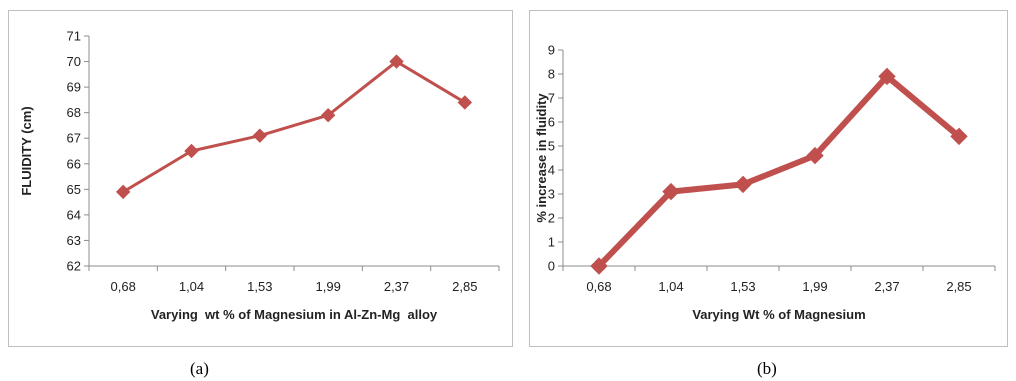 Image resolution: width=1016 pixels, height=381 pixels. I want to click on chart-b-y-tick-label: 9, so click(551, 50).